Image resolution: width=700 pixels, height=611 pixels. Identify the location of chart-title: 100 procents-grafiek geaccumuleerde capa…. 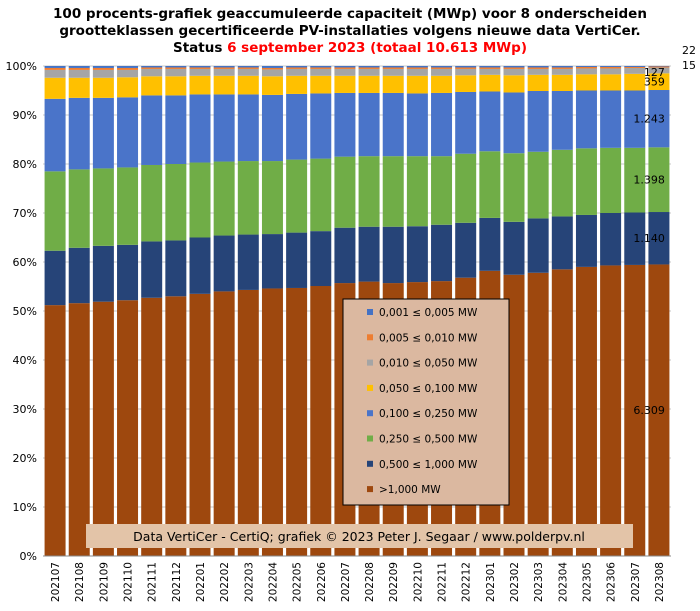
(350, 31).